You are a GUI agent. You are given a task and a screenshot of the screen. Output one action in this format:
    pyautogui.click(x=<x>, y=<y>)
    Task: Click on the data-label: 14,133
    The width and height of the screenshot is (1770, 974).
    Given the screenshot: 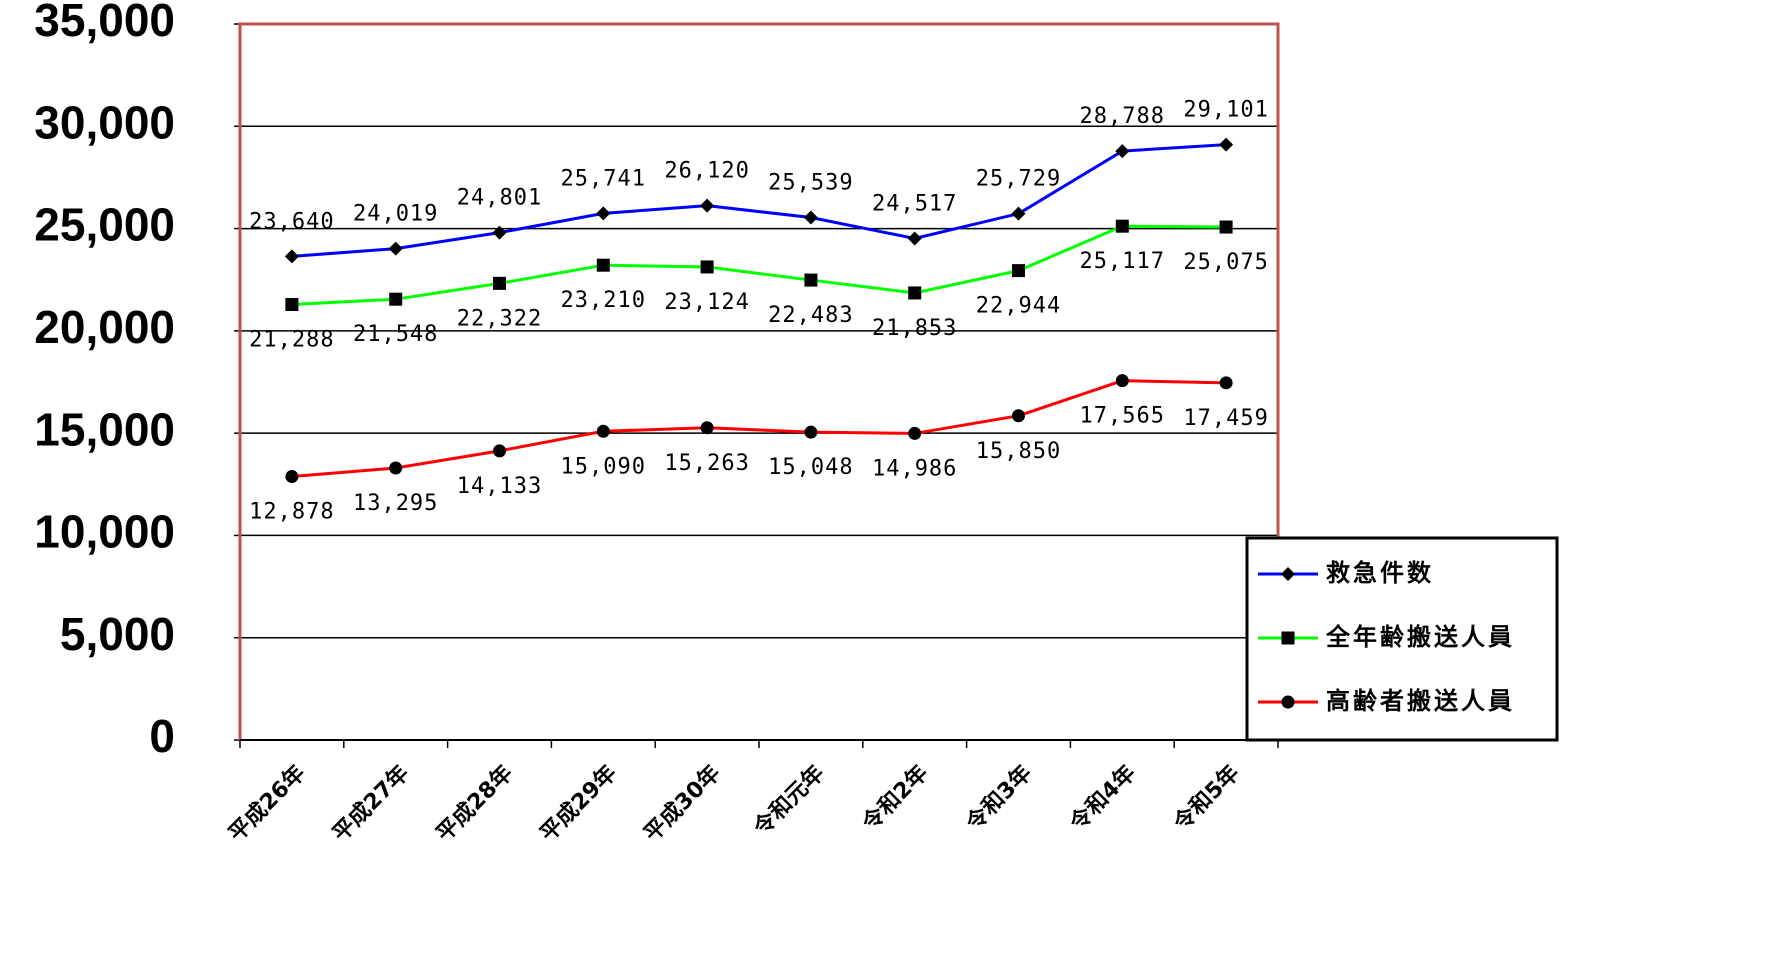 What is the action you would take?
    pyautogui.click(x=499, y=486)
    